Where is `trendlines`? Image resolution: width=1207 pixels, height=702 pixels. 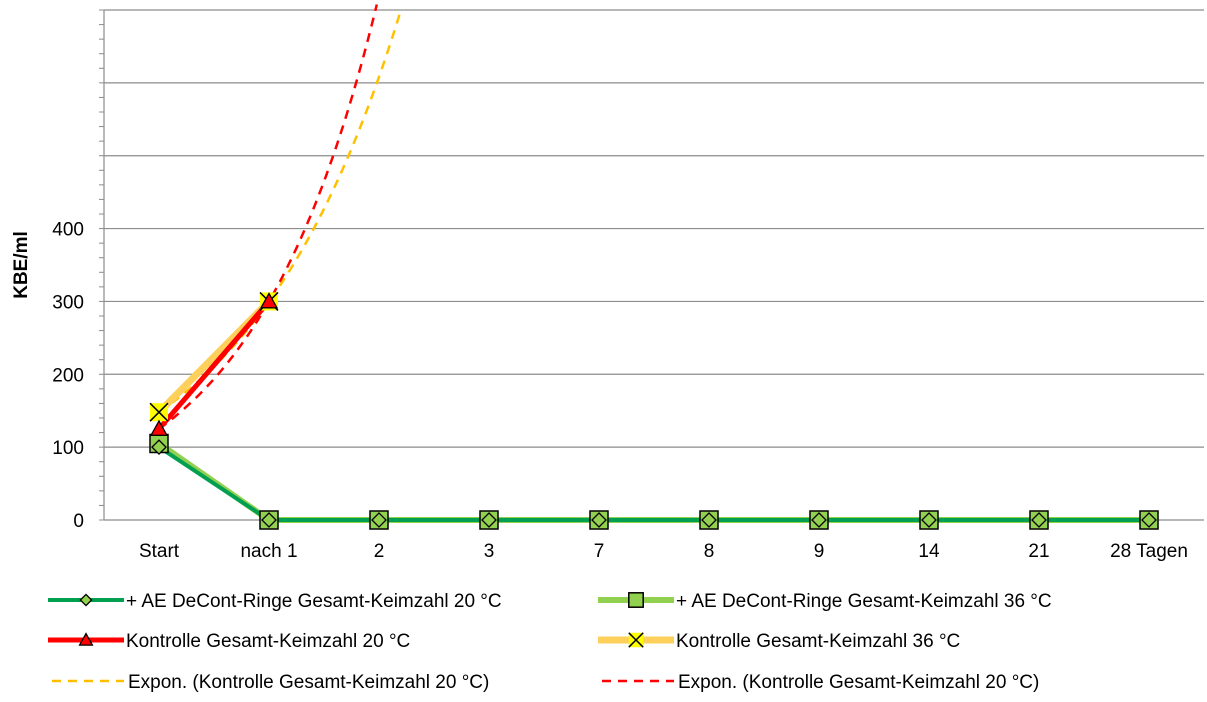
trendlines is located at coordinates (280, 217).